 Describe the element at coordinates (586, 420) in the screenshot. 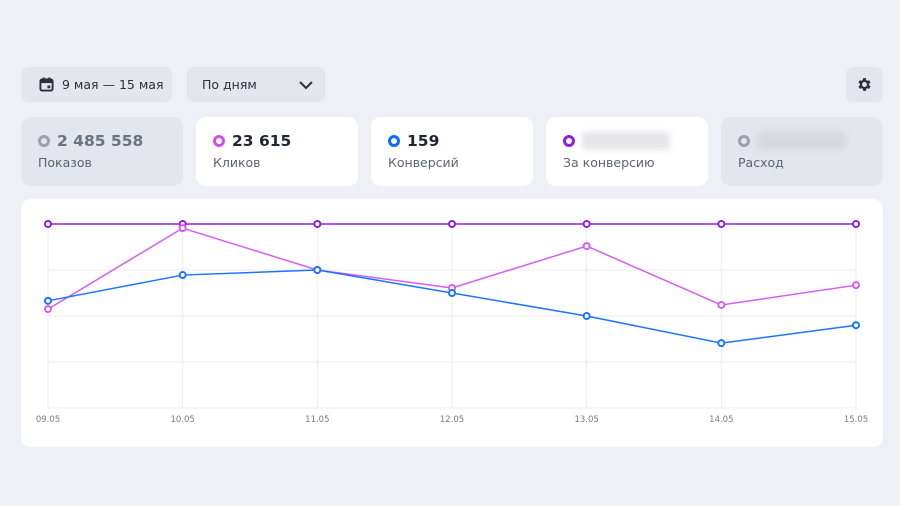

I see `x-tick-label: 13.05` at that location.